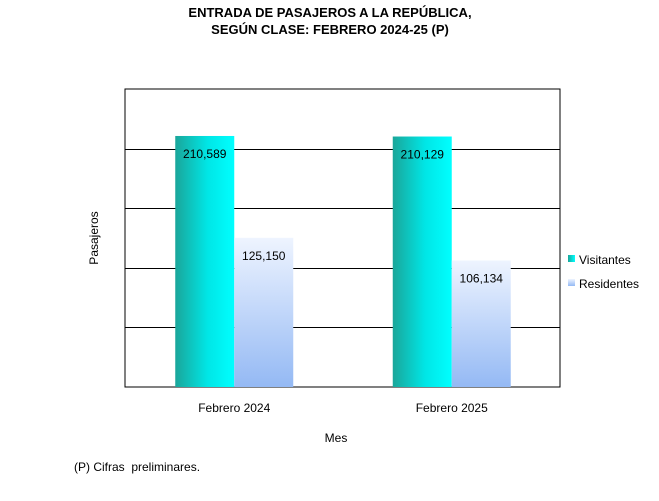 The image size is (659, 501). I want to click on x-tick-label-1: Febrero 2024, so click(234, 408).